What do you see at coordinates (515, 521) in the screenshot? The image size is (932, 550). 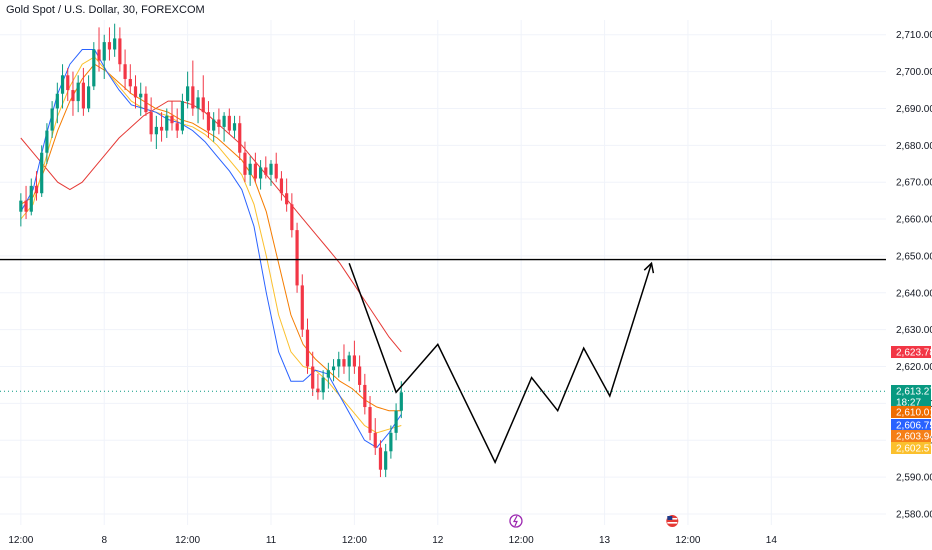 I see `lightning-bolt-icon` at bounding box center [515, 521].